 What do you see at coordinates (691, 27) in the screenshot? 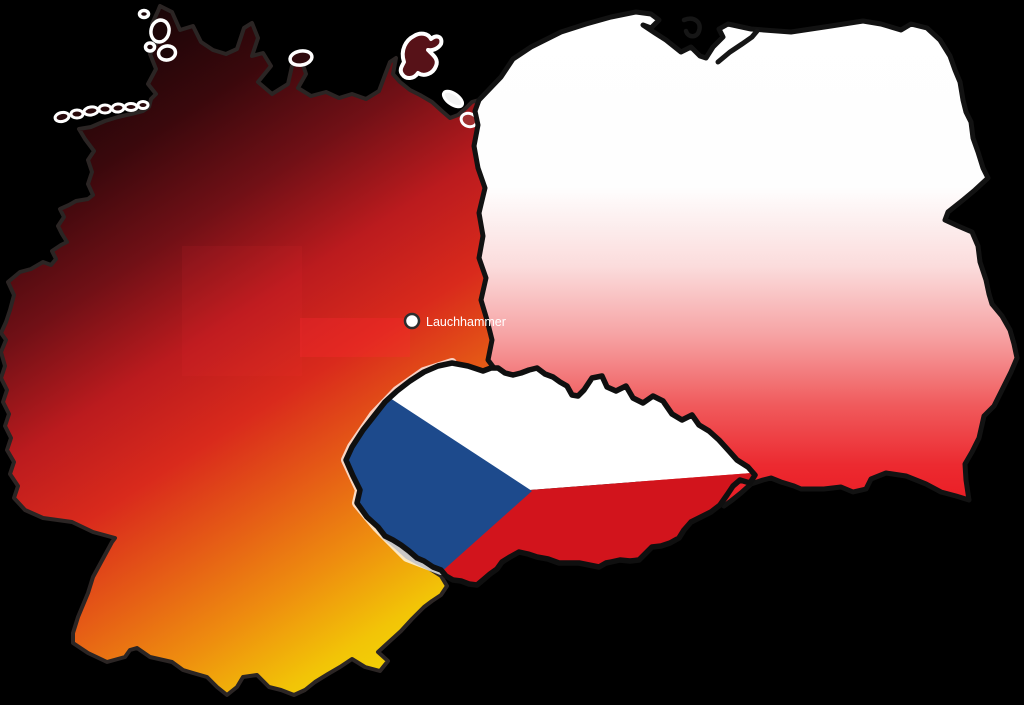
I see `gdansk-curl-line` at bounding box center [691, 27].